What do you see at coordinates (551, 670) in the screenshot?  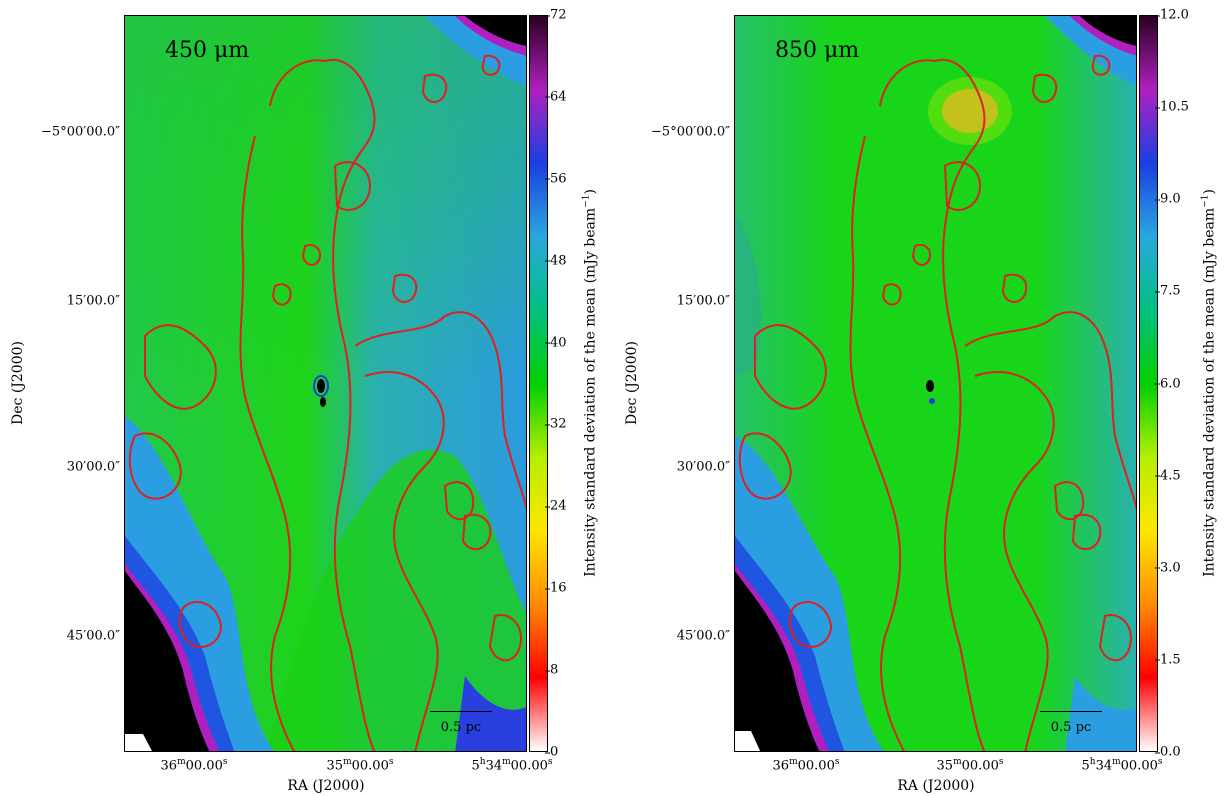 I see `colorbar-tick-label: 8` at bounding box center [551, 670].